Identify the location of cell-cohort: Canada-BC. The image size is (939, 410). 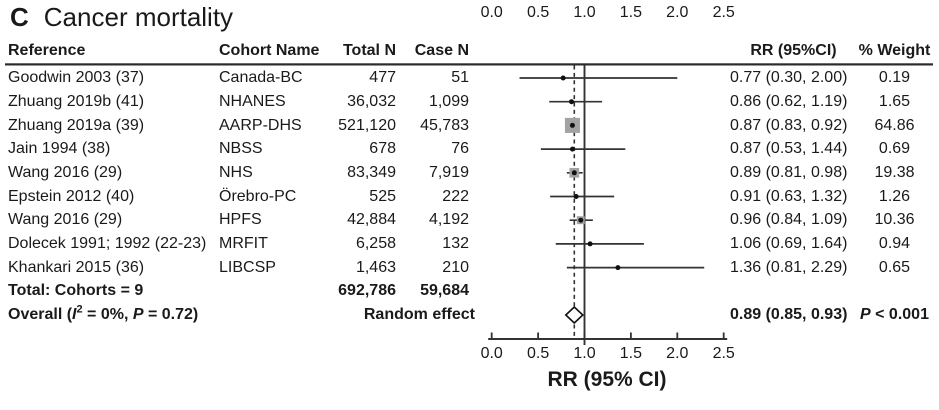
(261, 78).